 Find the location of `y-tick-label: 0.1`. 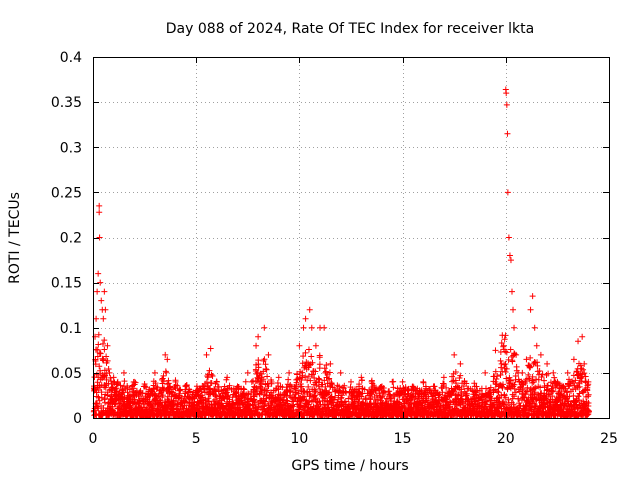

y-tick-label: 0.1 is located at coordinates (71, 329).